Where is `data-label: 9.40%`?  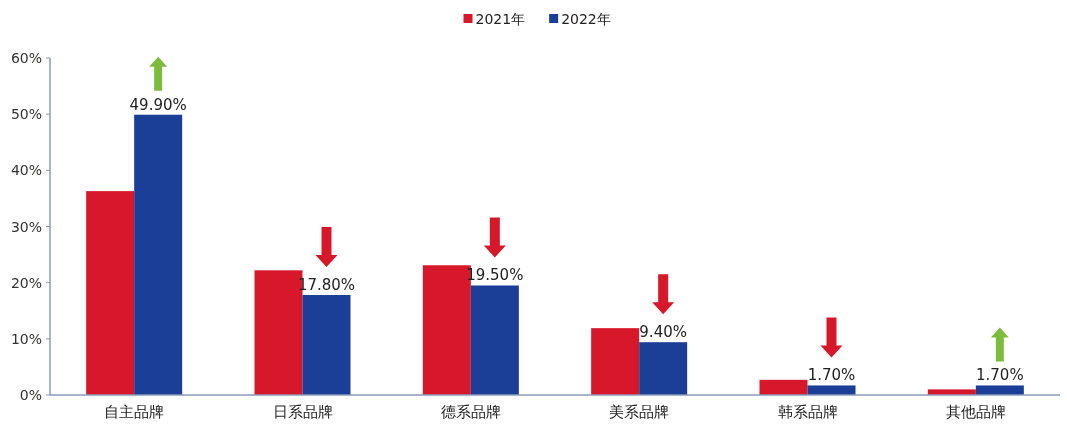
data-label: 9.40% is located at coordinates (663, 332).